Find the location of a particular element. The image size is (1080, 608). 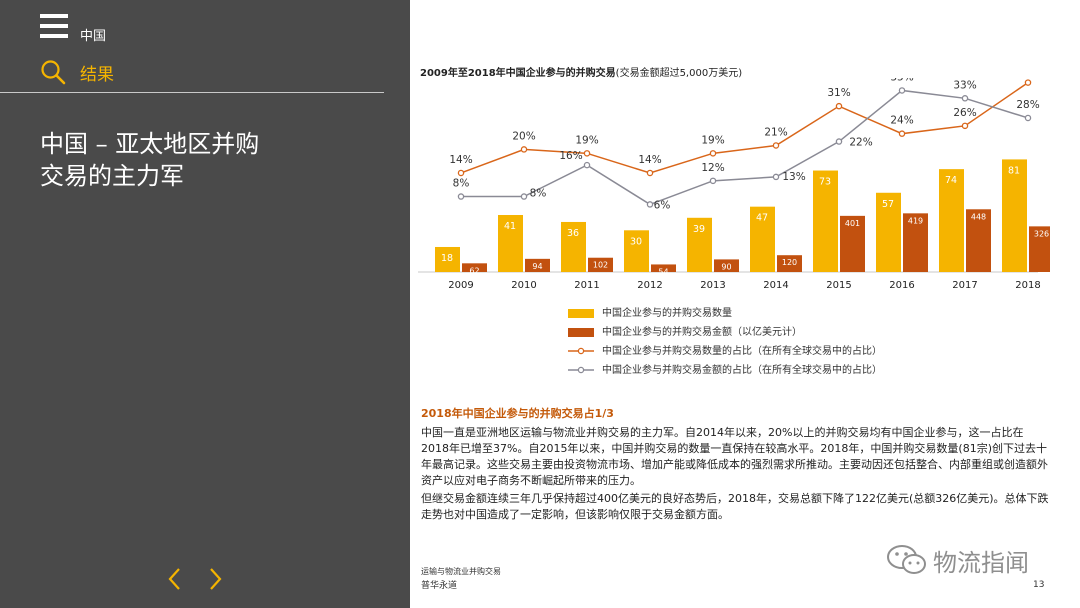

bar-label-deal-value: 419 is located at coordinates (915, 220).